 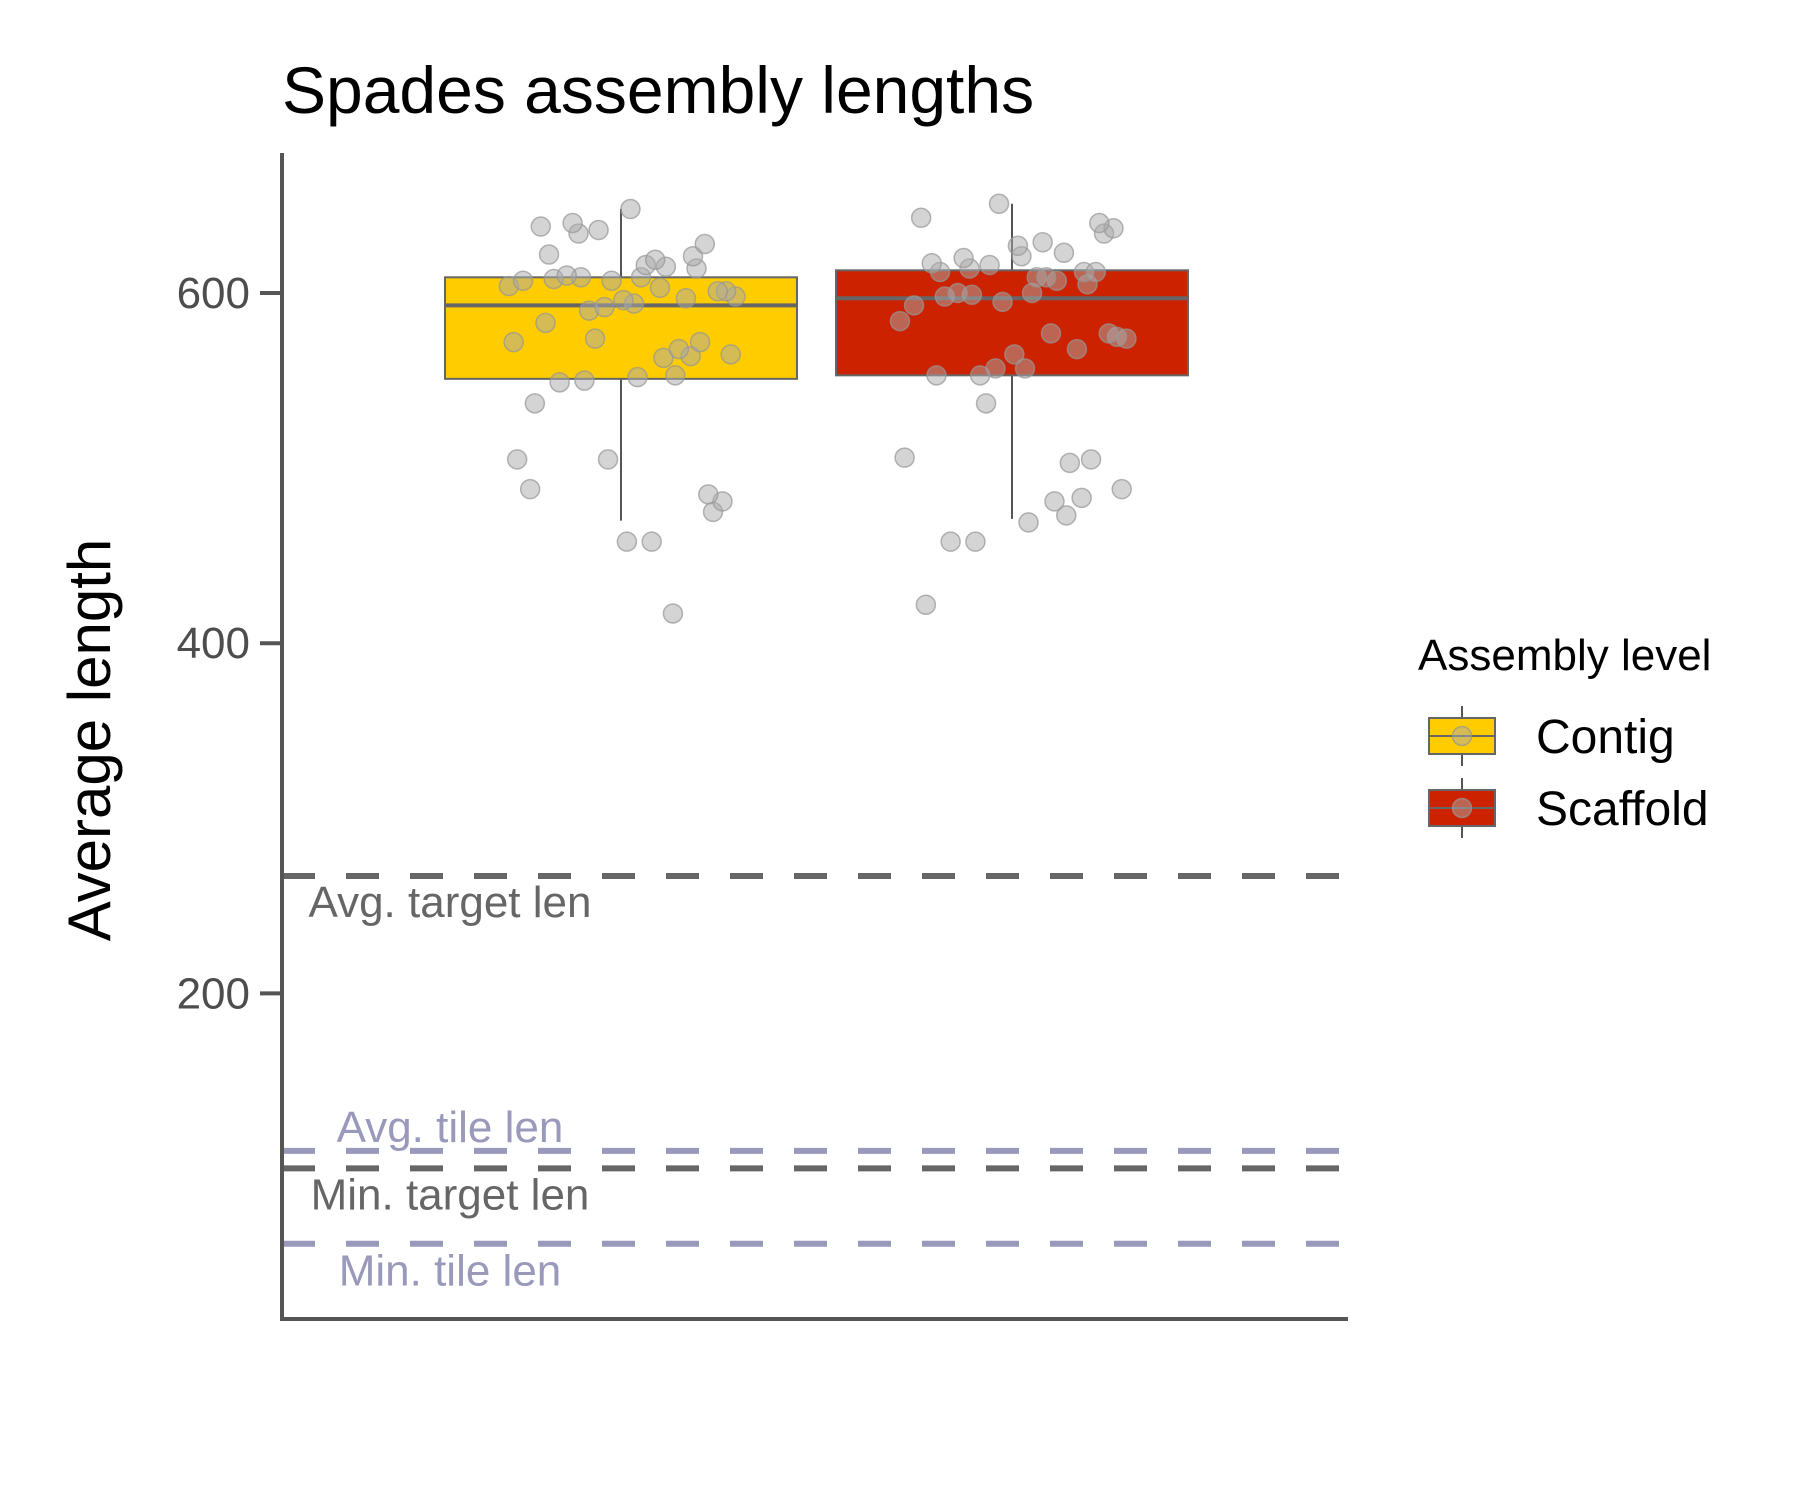 What do you see at coordinates (450, 1271) in the screenshot?
I see `reference-line-label: Min. tile len` at bounding box center [450, 1271].